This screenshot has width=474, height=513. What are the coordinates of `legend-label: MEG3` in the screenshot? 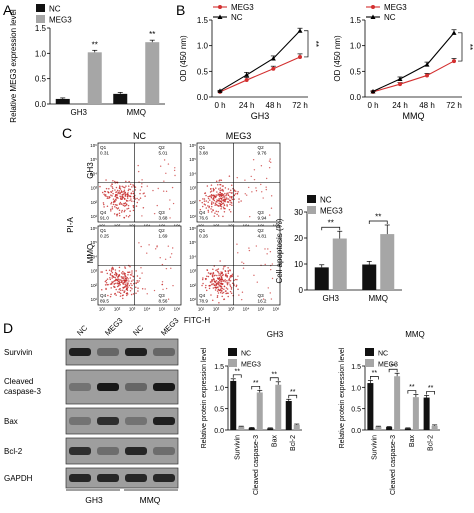 It's located at (395, 7).